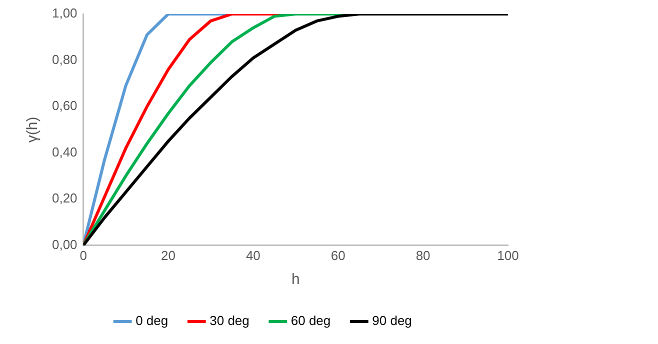 The width and height of the screenshot is (658, 344). I want to click on x-tick-label: 100, so click(508, 255).